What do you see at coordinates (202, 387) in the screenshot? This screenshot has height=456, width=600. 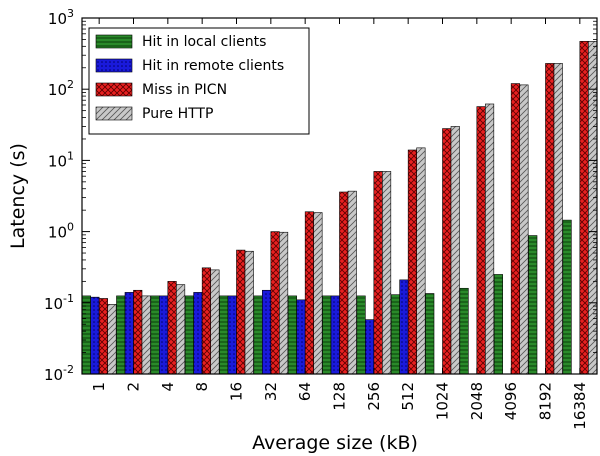 I see `x-tick-label: 8` at bounding box center [202, 387].